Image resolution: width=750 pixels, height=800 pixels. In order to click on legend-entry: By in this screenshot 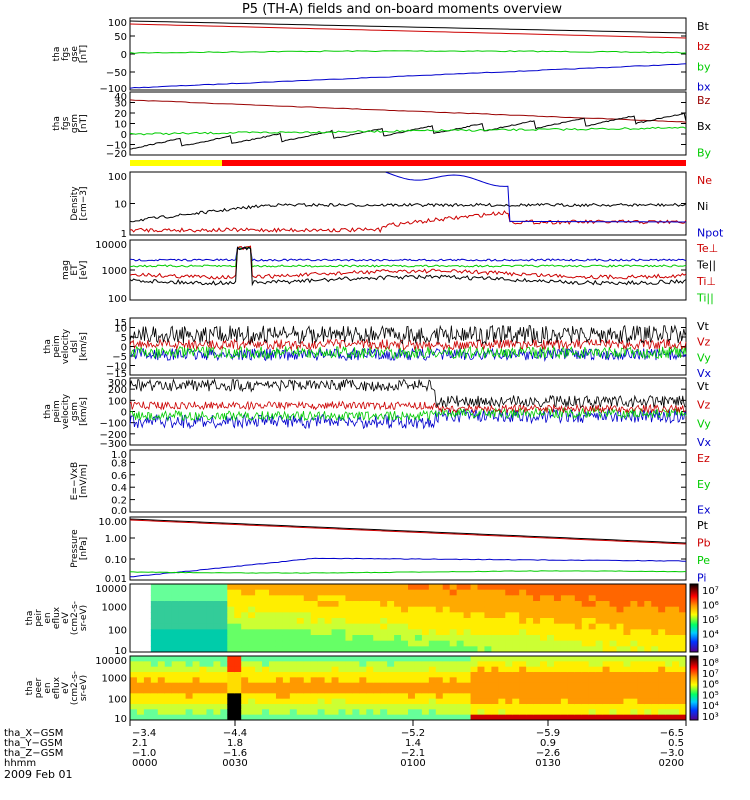, I will do `click(704, 152)`.